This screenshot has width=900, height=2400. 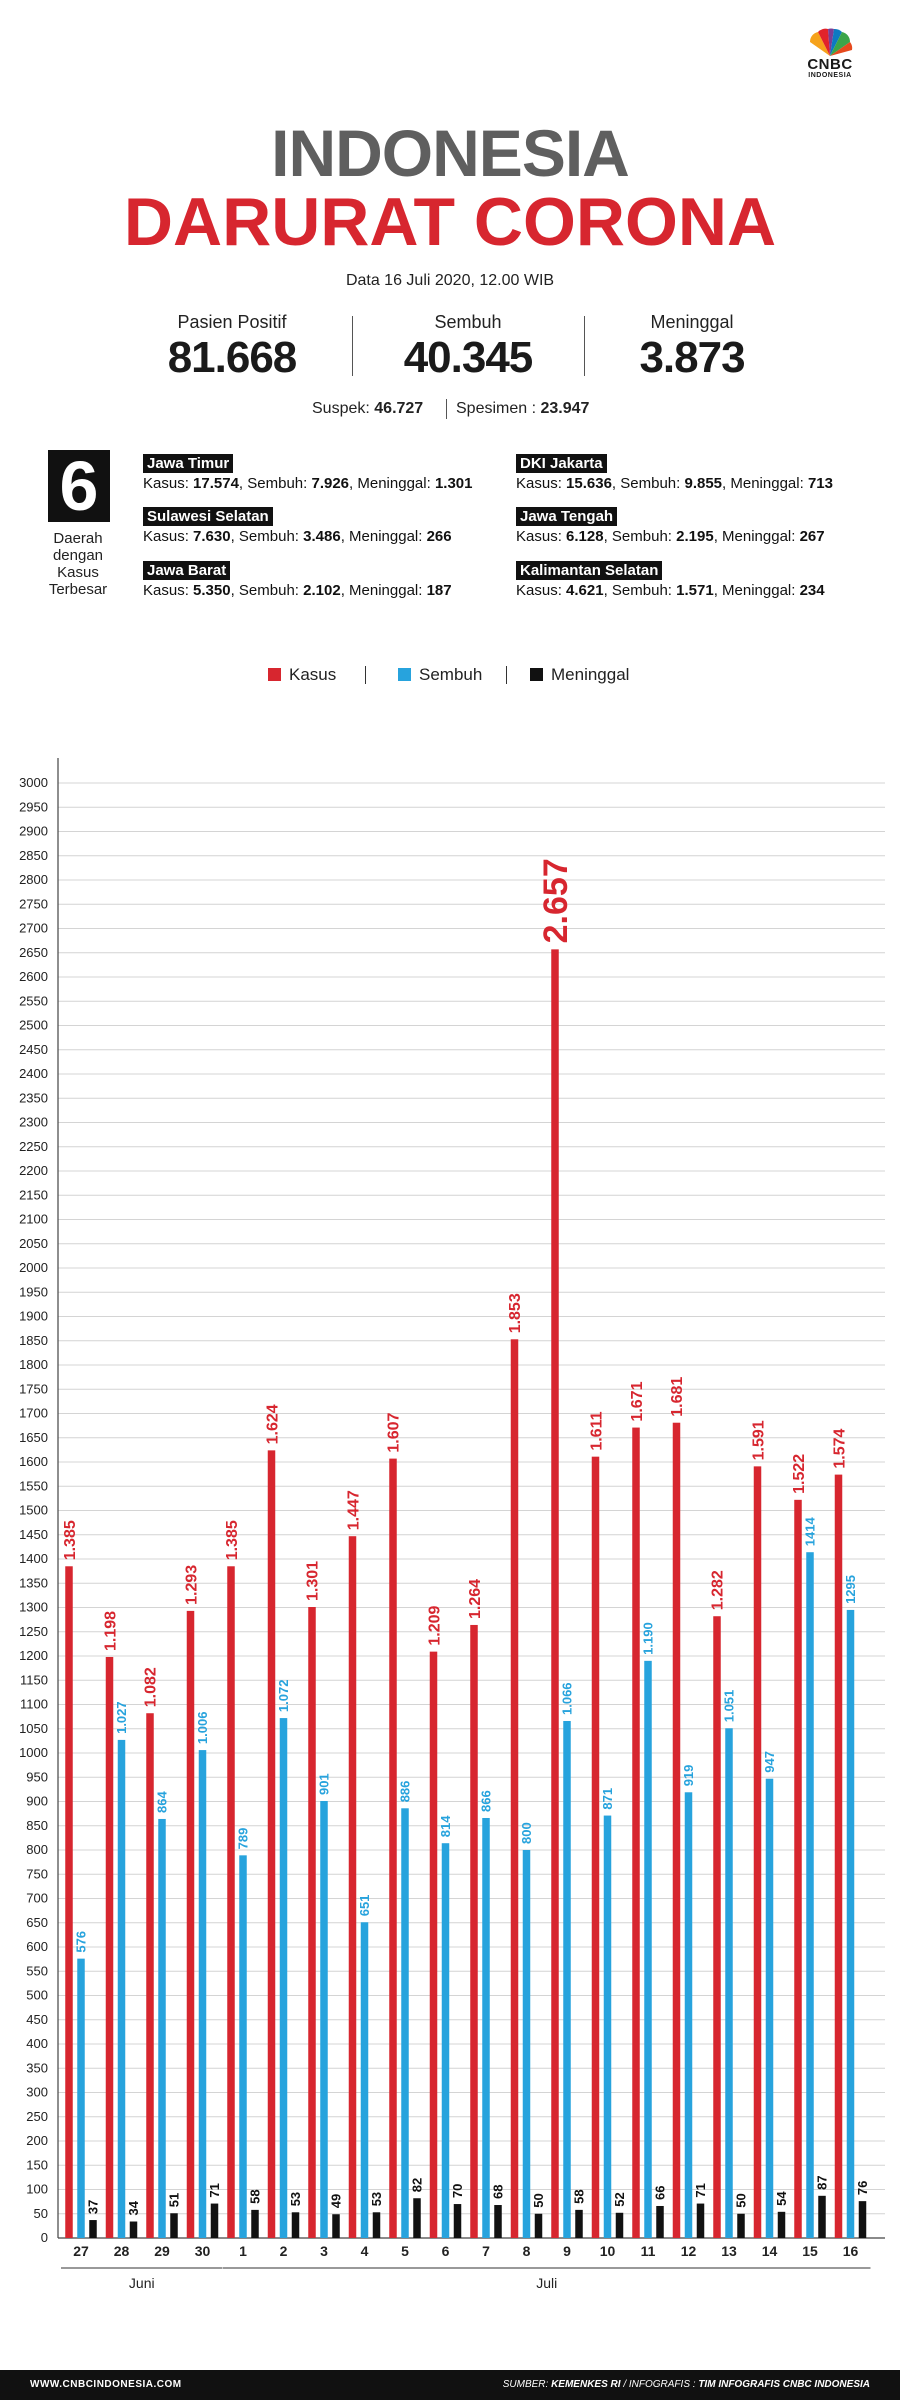 What do you see at coordinates (586, 2384) in the screenshot?
I see `source-value: KEMENKES RI` at bounding box center [586, 2384].